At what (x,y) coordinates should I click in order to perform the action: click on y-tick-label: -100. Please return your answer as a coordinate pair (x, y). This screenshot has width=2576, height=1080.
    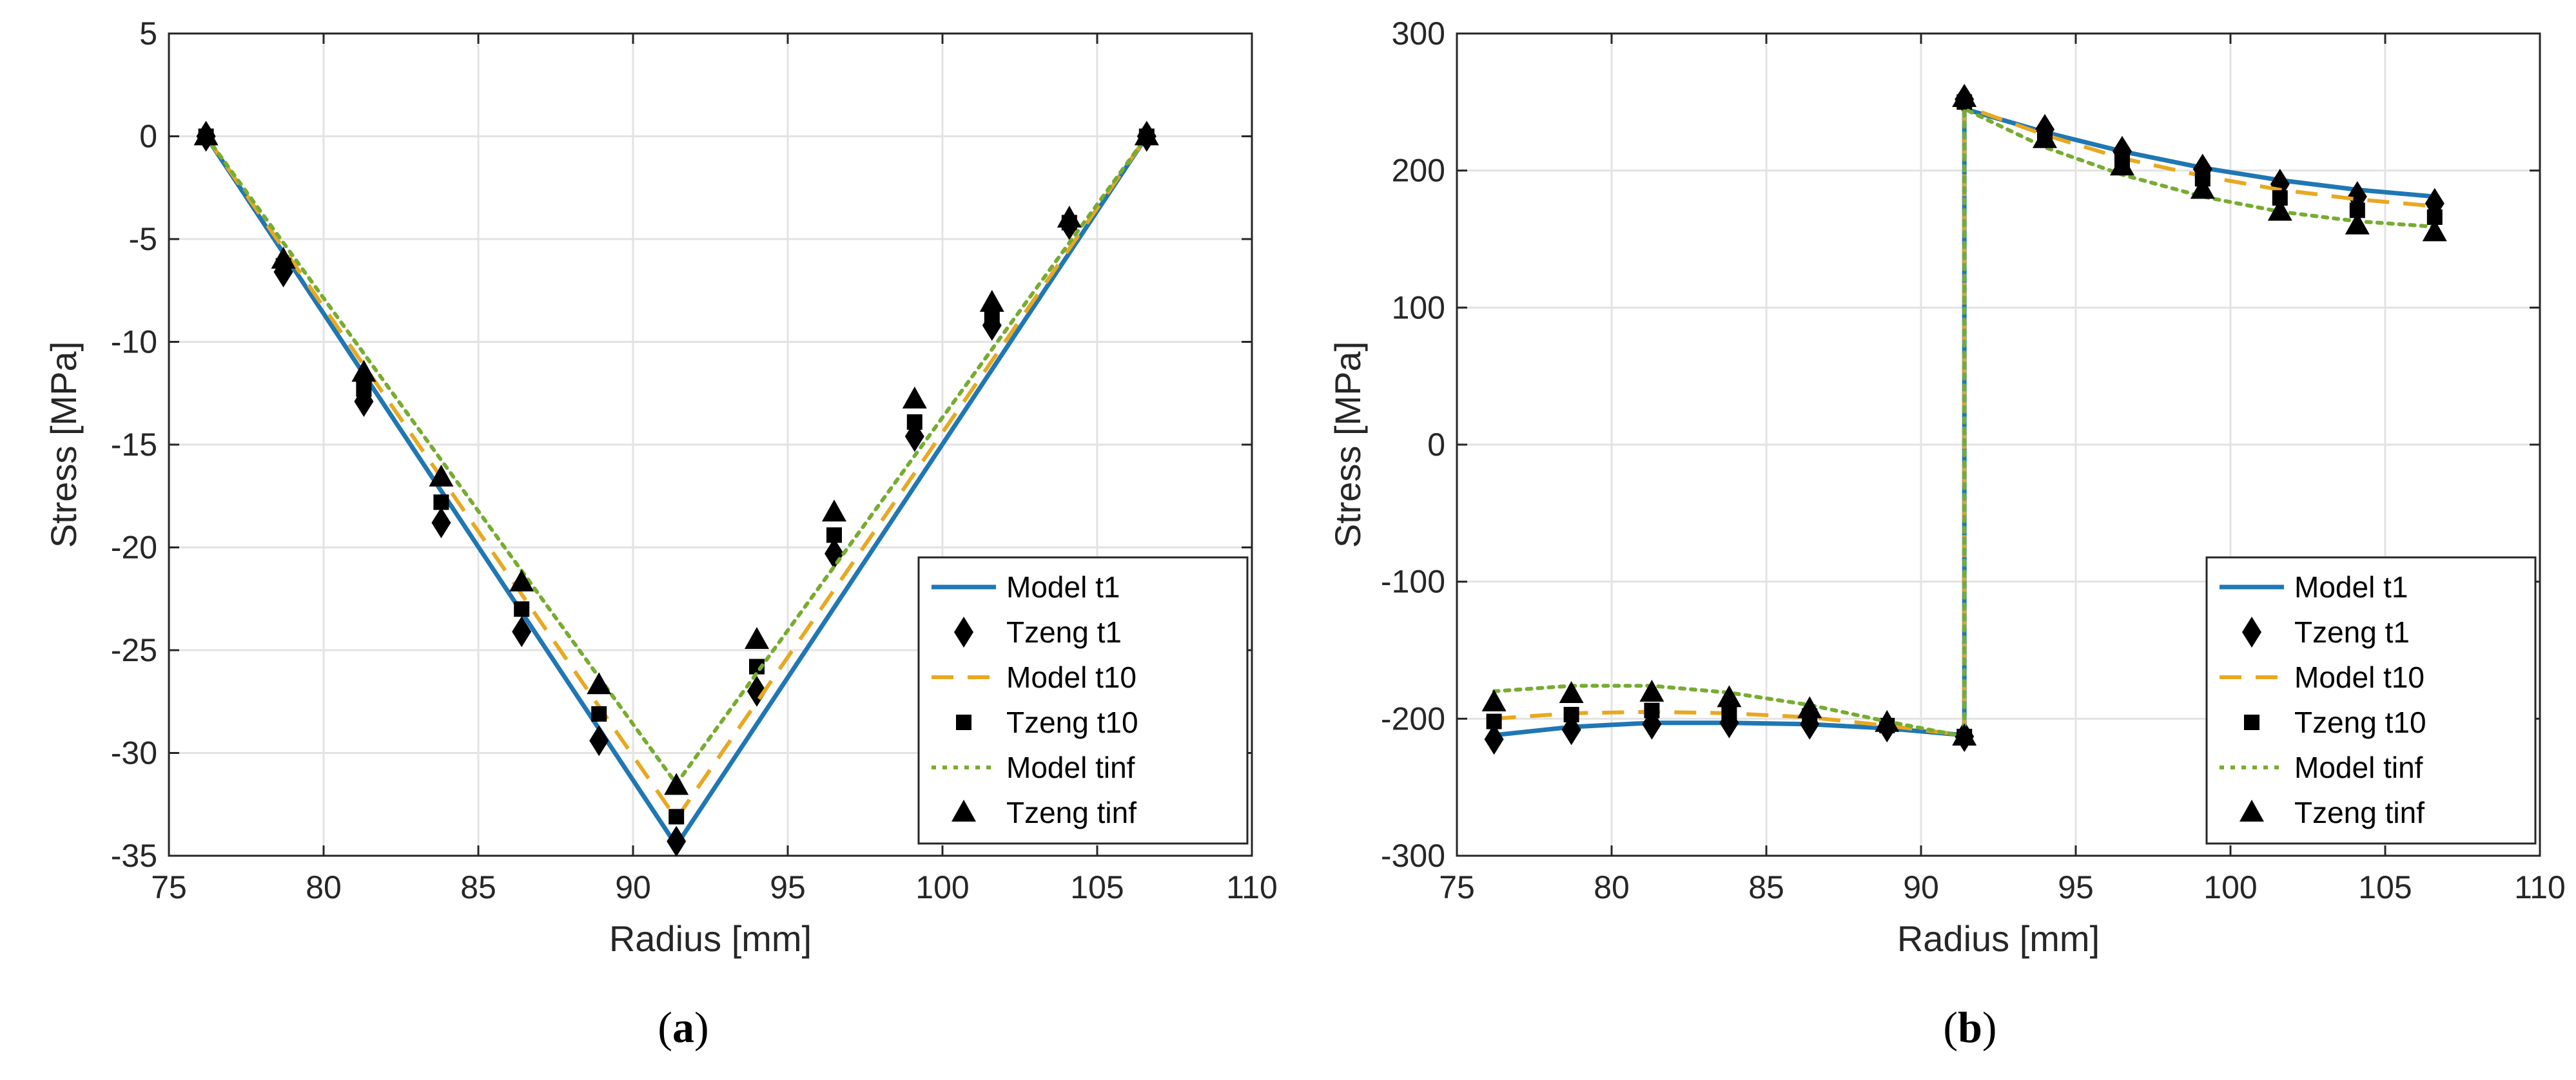
    Looking at the image, I should click on (1413, 582).